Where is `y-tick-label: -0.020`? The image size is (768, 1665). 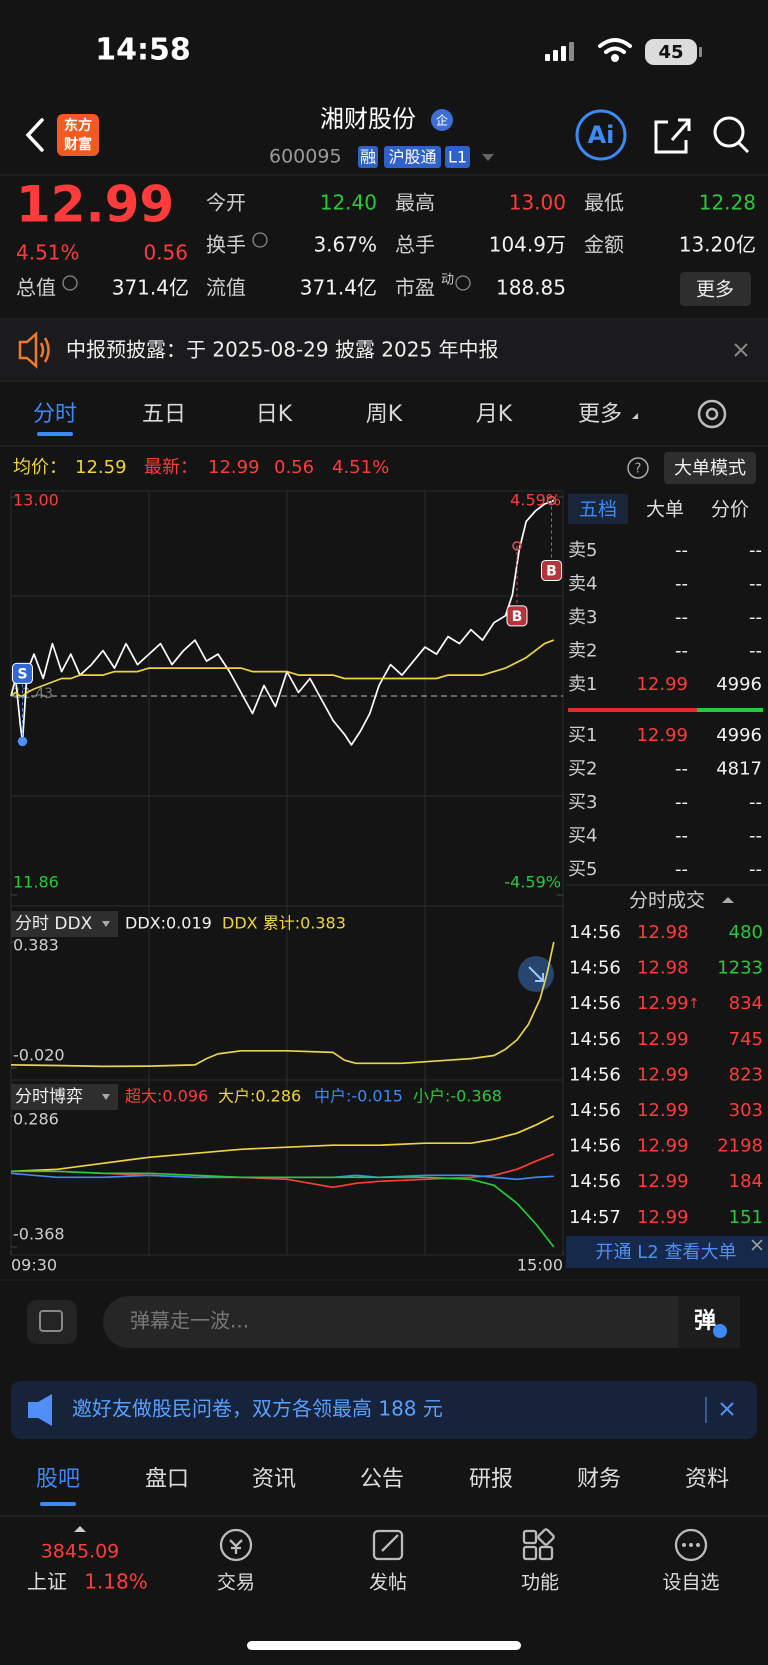
y-tick-label: -0.020 is located at coordinates (39, 1055).